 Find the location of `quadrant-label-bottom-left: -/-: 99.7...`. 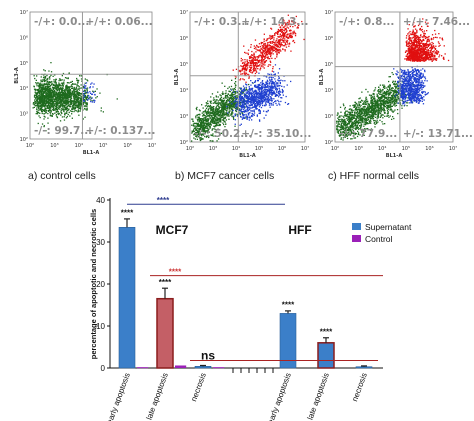

quadrant-label-bottom-left: -/-: 99.7... is located at coordinates (63, 131).